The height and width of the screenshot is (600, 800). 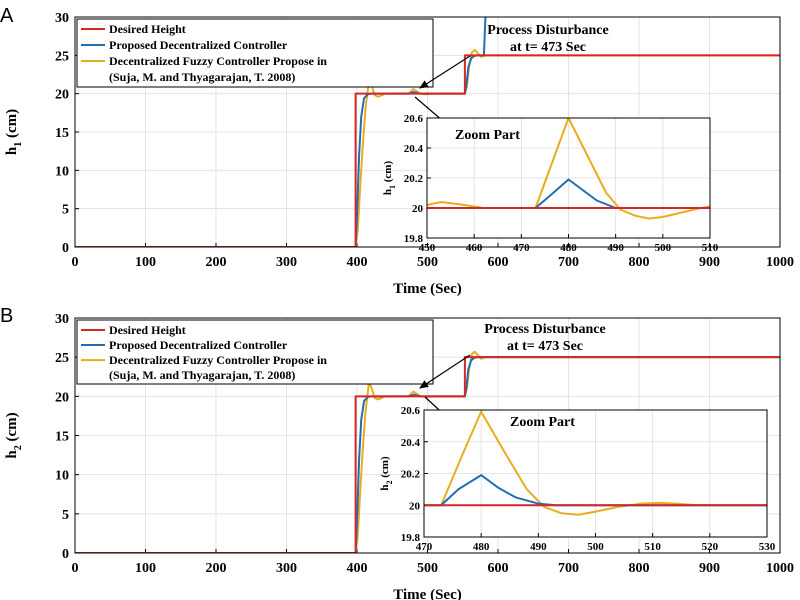 What do you see at coordinates (663, 248) in the screenshot?
I see `panel-A-inset-xtick-label: 500` at bounding box center [663, 248].